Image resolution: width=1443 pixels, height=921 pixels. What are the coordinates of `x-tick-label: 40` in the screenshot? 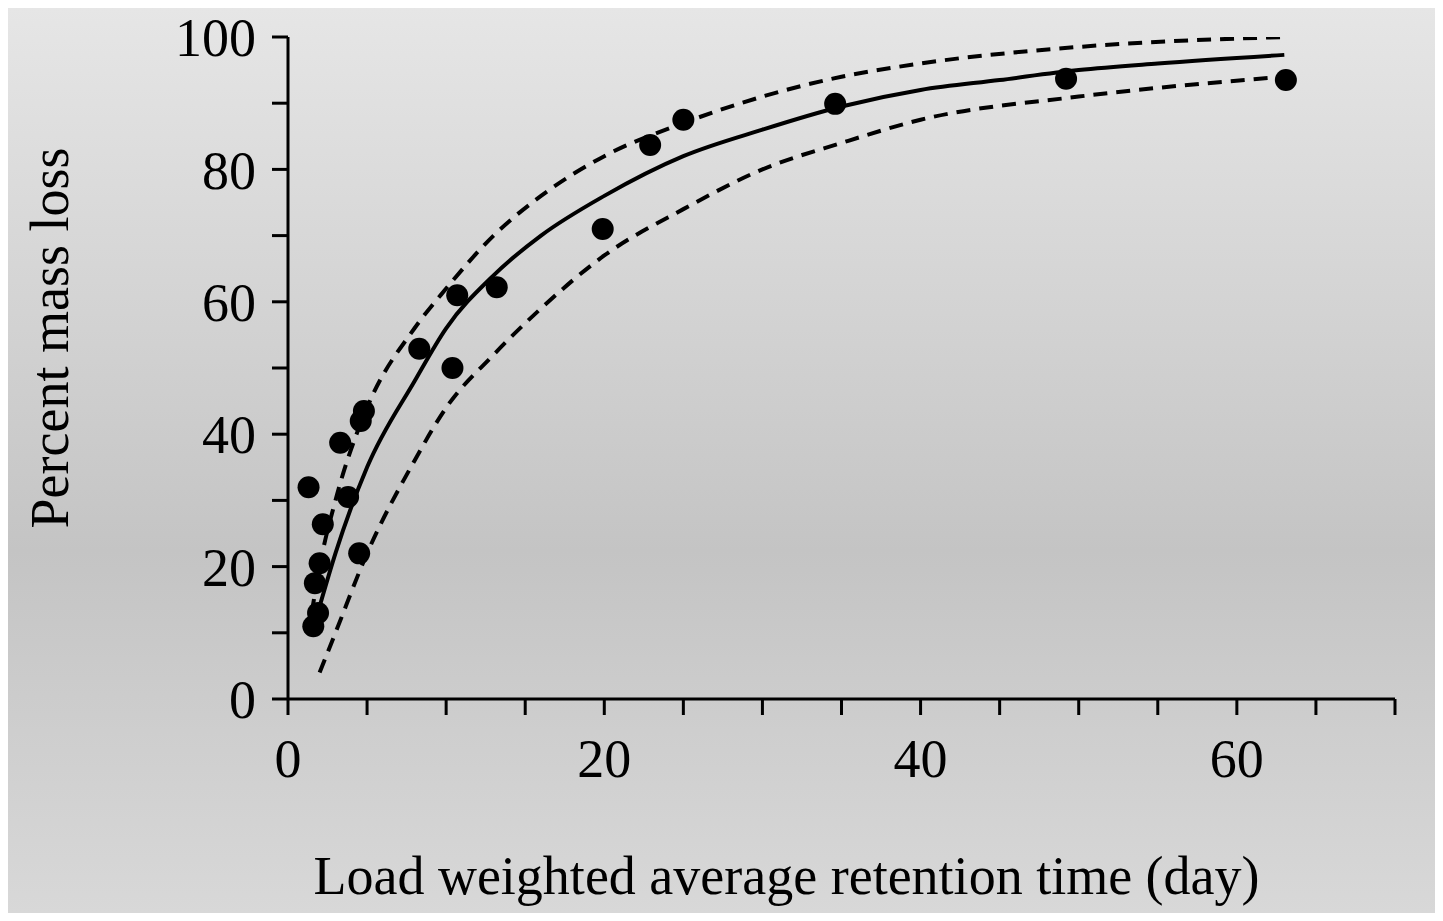 It's located at (920, 759).